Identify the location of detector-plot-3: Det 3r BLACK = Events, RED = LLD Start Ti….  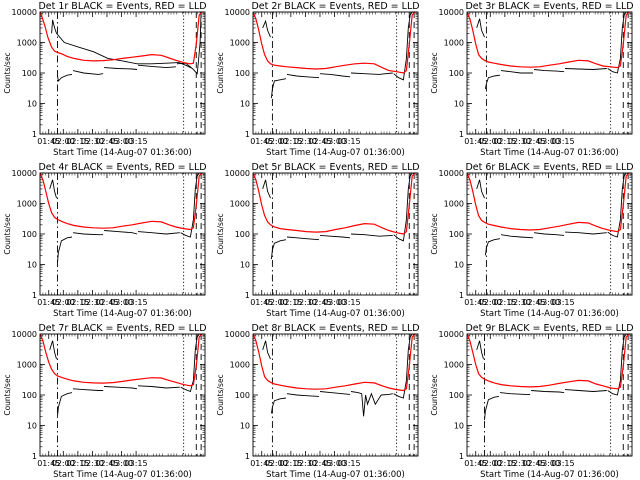
(532, 79).